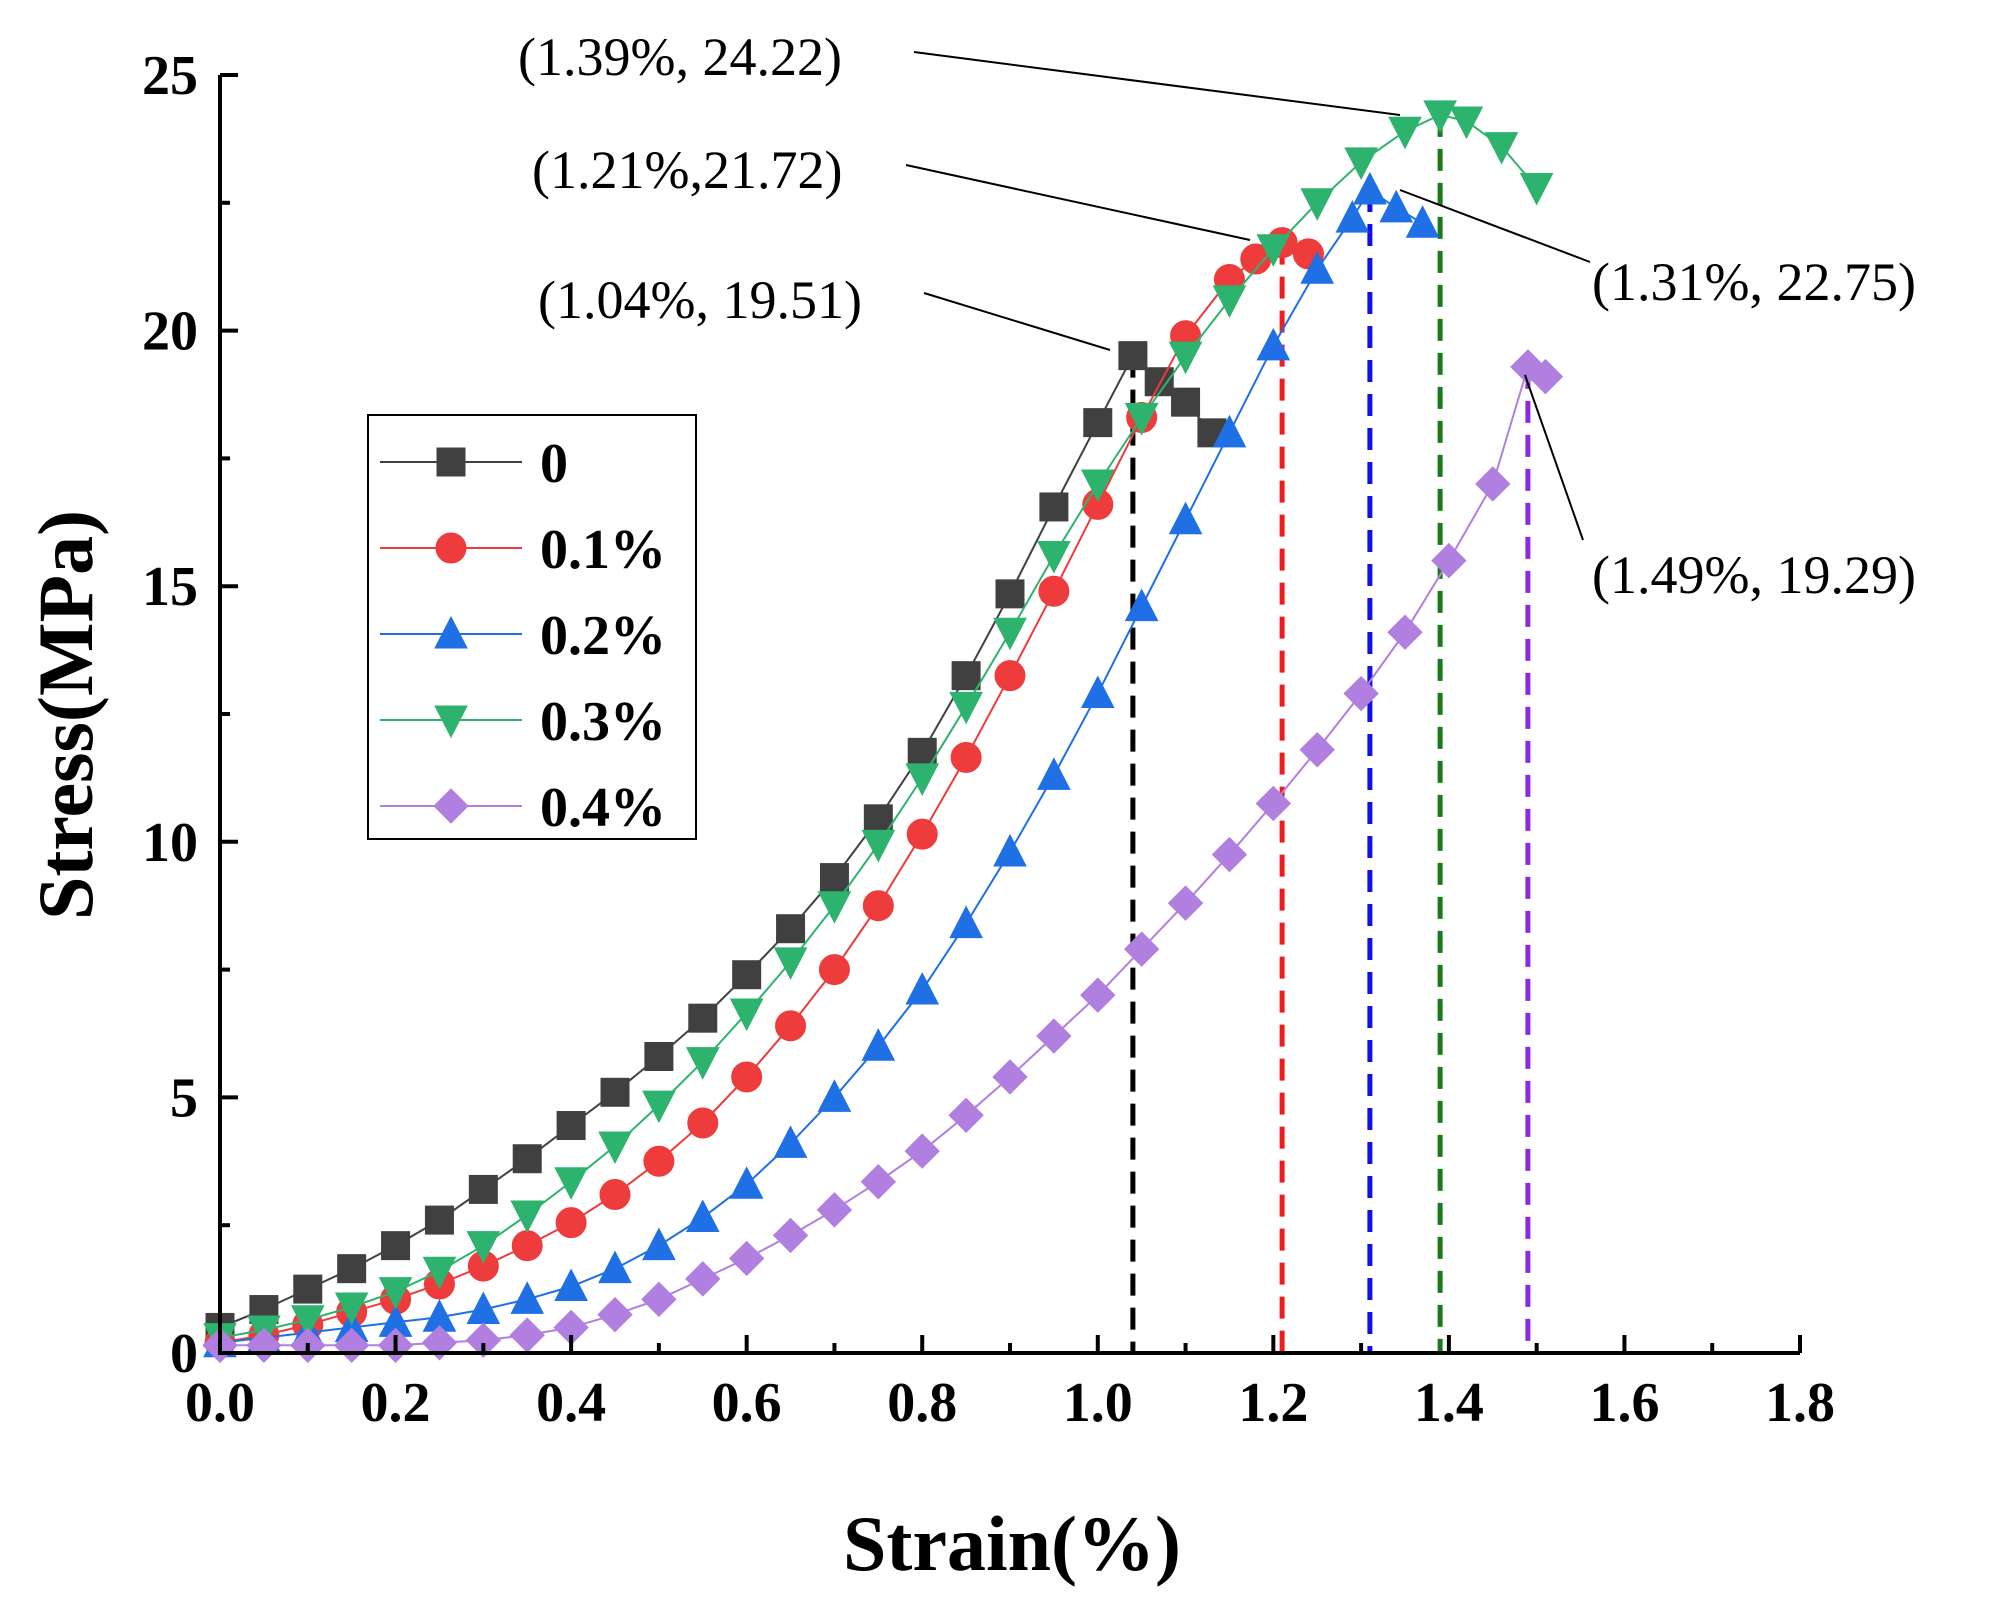 The width and height of the screenshot is (1992, 1600). I want to click on x-tick-label: 1.4, so click(1449, 1403).